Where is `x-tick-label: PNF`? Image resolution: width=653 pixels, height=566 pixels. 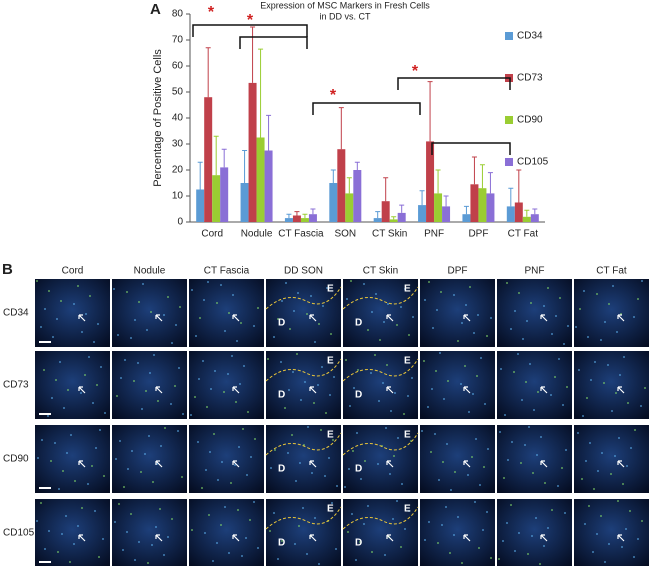 x-tick-label: PNF is located at coordinates (434, 234).